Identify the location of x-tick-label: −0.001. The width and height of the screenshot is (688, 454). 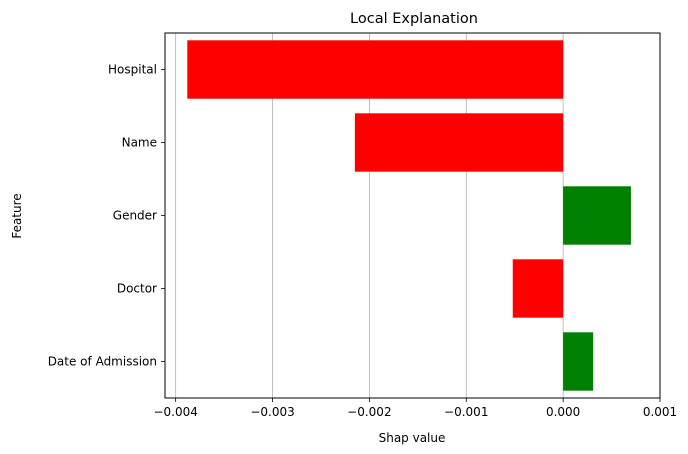
(466, 412).